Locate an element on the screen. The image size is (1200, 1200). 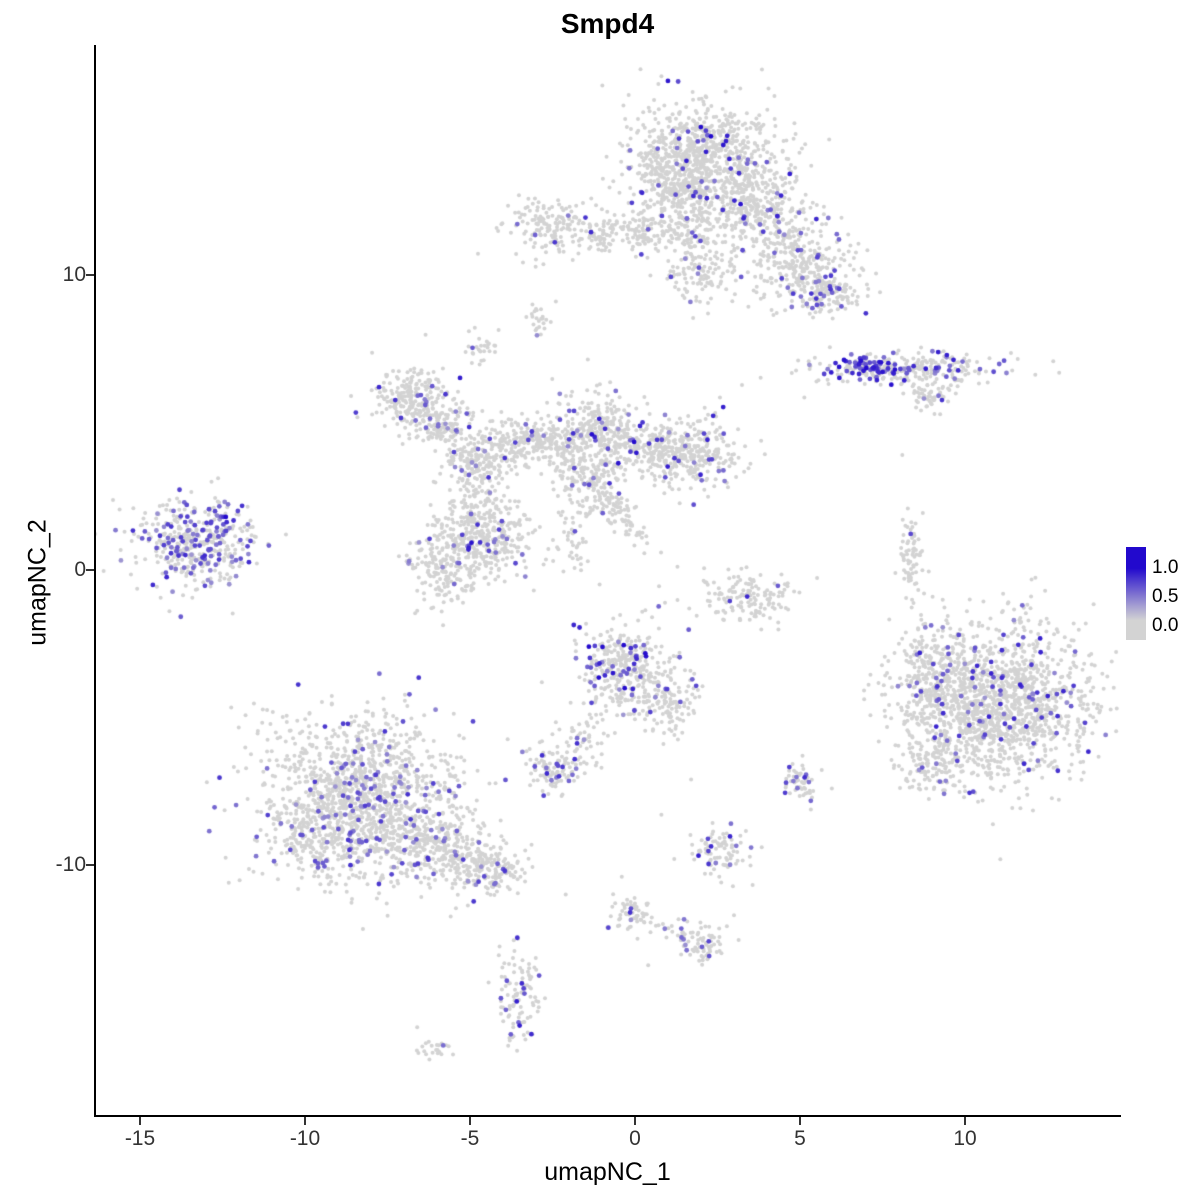
x-tick-label: -5 is located at coordinates (470, 1138).